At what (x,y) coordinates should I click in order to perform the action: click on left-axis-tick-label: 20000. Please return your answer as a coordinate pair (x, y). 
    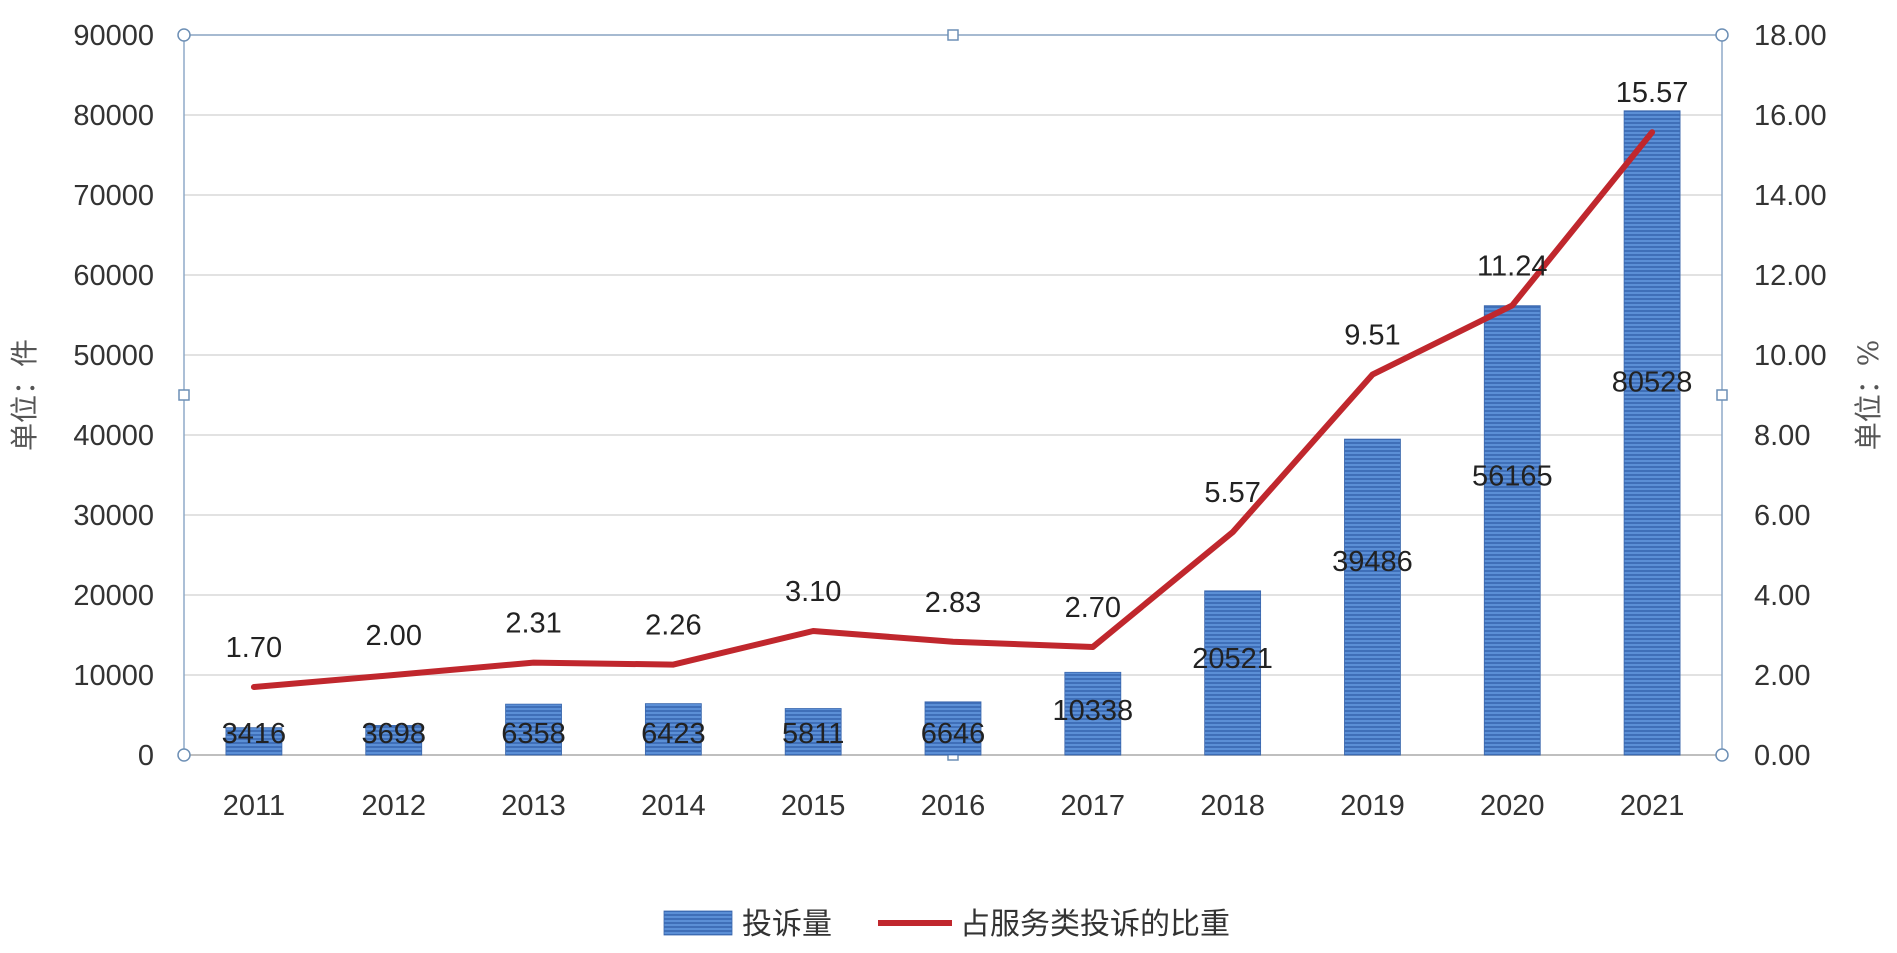
    Looking at the image, I should click on (113, 596).